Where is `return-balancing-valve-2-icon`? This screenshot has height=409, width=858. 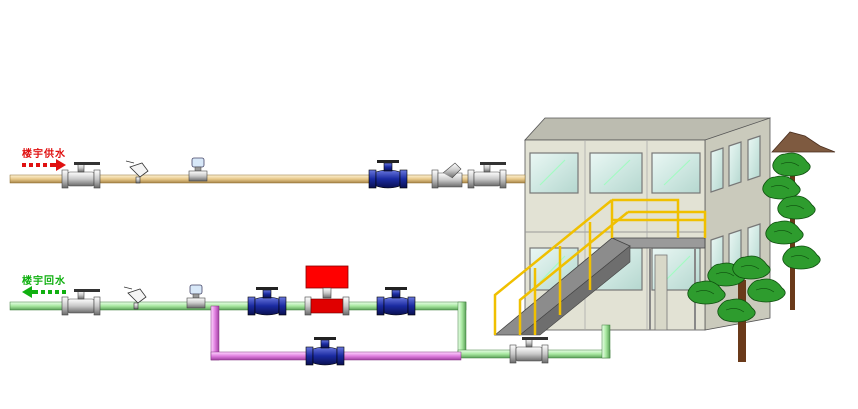 return-balancing-valve-2-icon is located at coordinates (396, 301).